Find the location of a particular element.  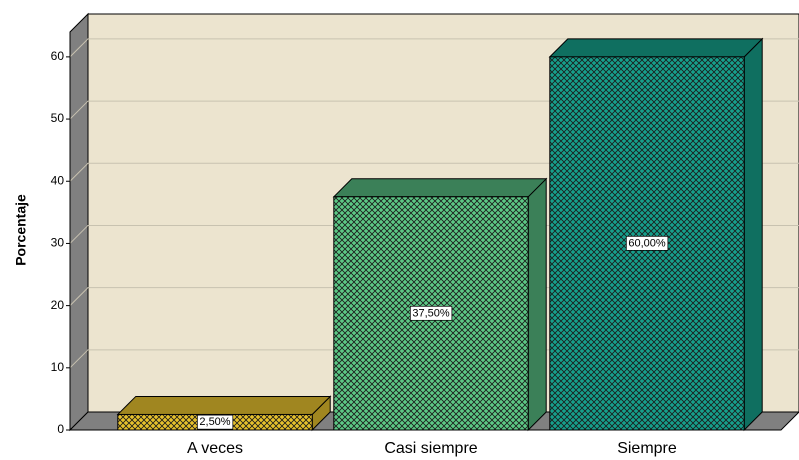

value-label: 2,50% is located at coordinates (214, 422).